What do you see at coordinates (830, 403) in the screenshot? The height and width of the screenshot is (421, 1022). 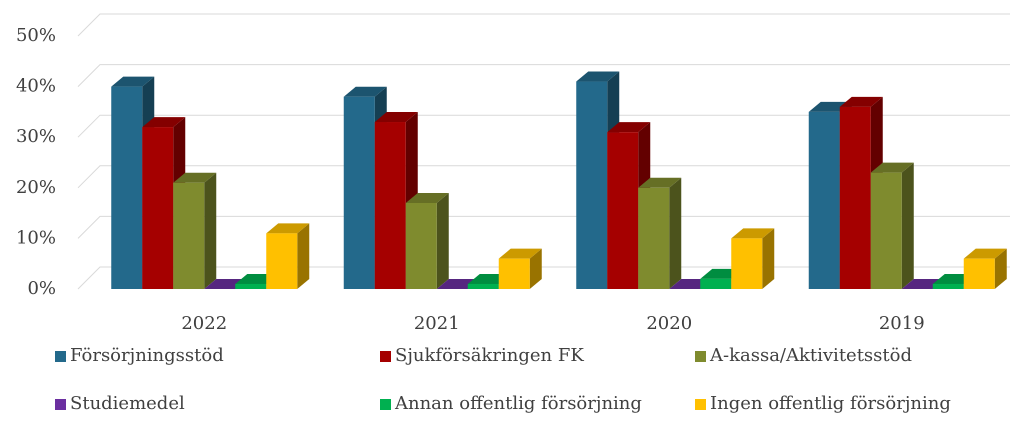 I see `legend-label: Ingen offentlig försörjning` at bounding box center [830, 403].